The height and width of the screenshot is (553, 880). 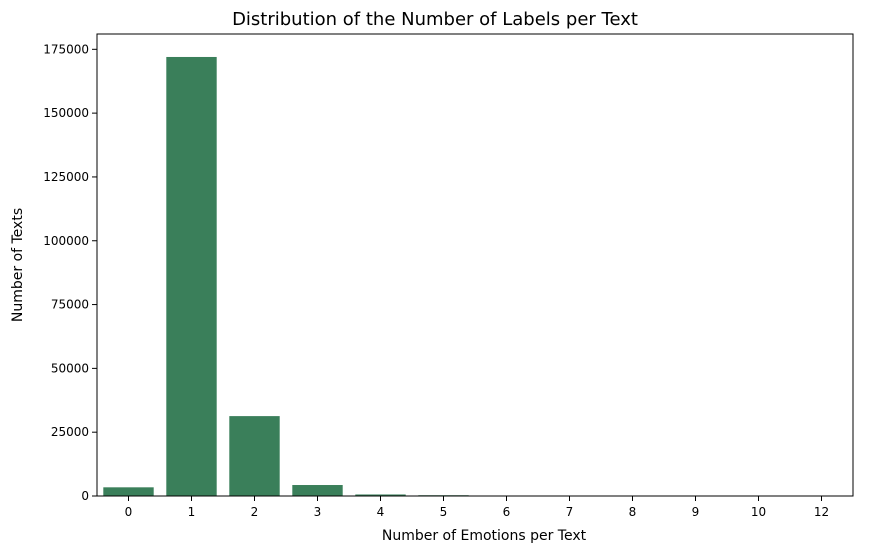 What do you see at coordinates (318, 512) in the screenshot?
I see `x-tick-label-3: 3` at bounding box center [318, 512].